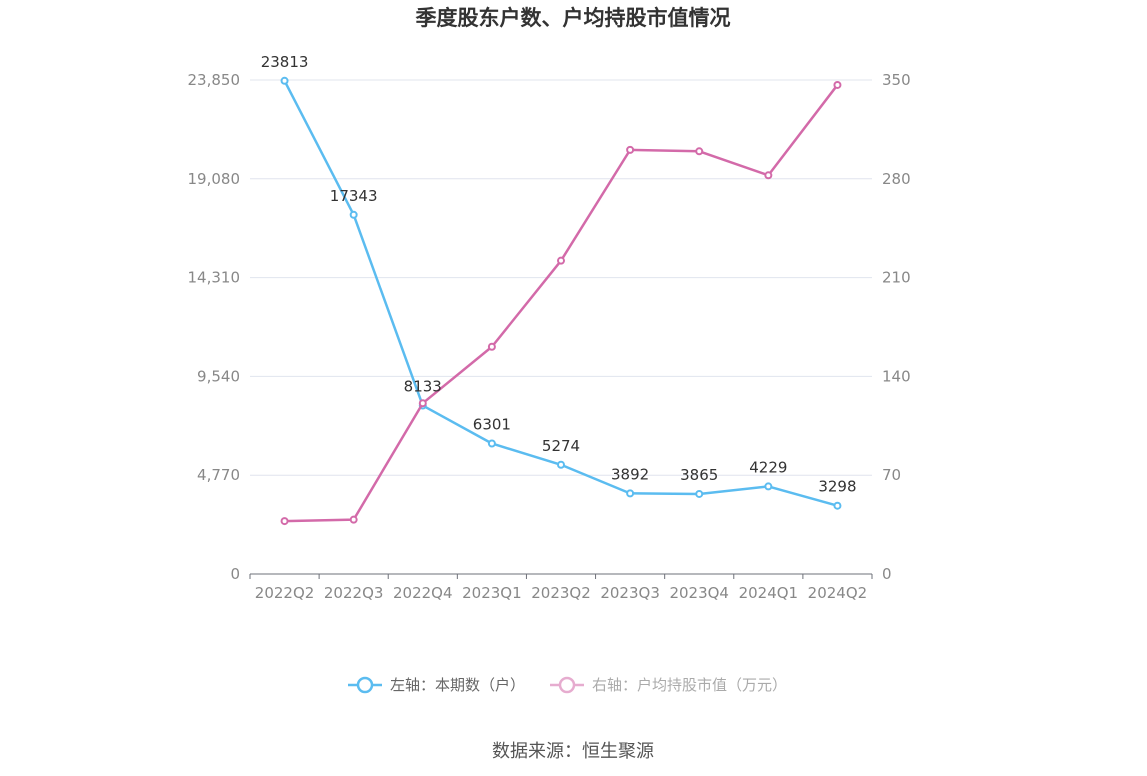  I want to click on data-label: 4229, so click(768, 467).